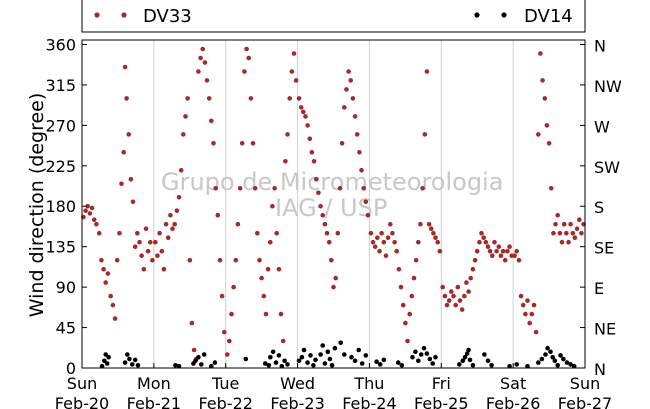 This screenshot has width=650, height=409. I want to click on legend-marker-dv14-a, so click(477, 15).